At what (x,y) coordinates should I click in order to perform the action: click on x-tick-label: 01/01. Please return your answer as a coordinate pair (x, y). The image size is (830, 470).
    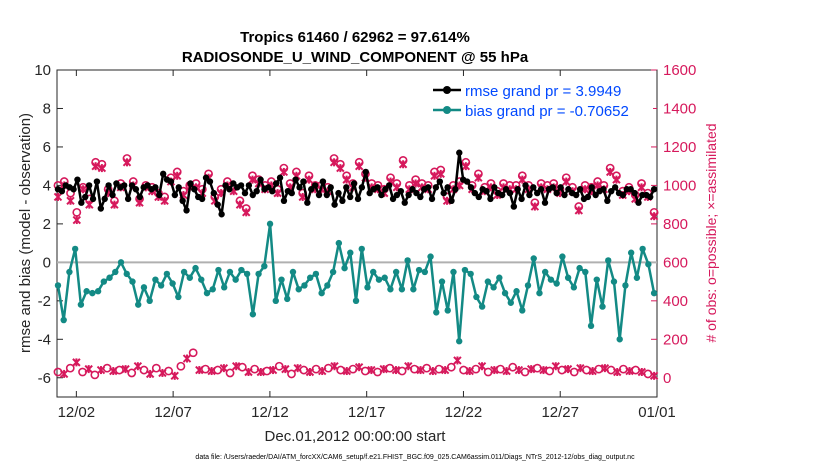
    Looking at the image, I should click on (657, 412).